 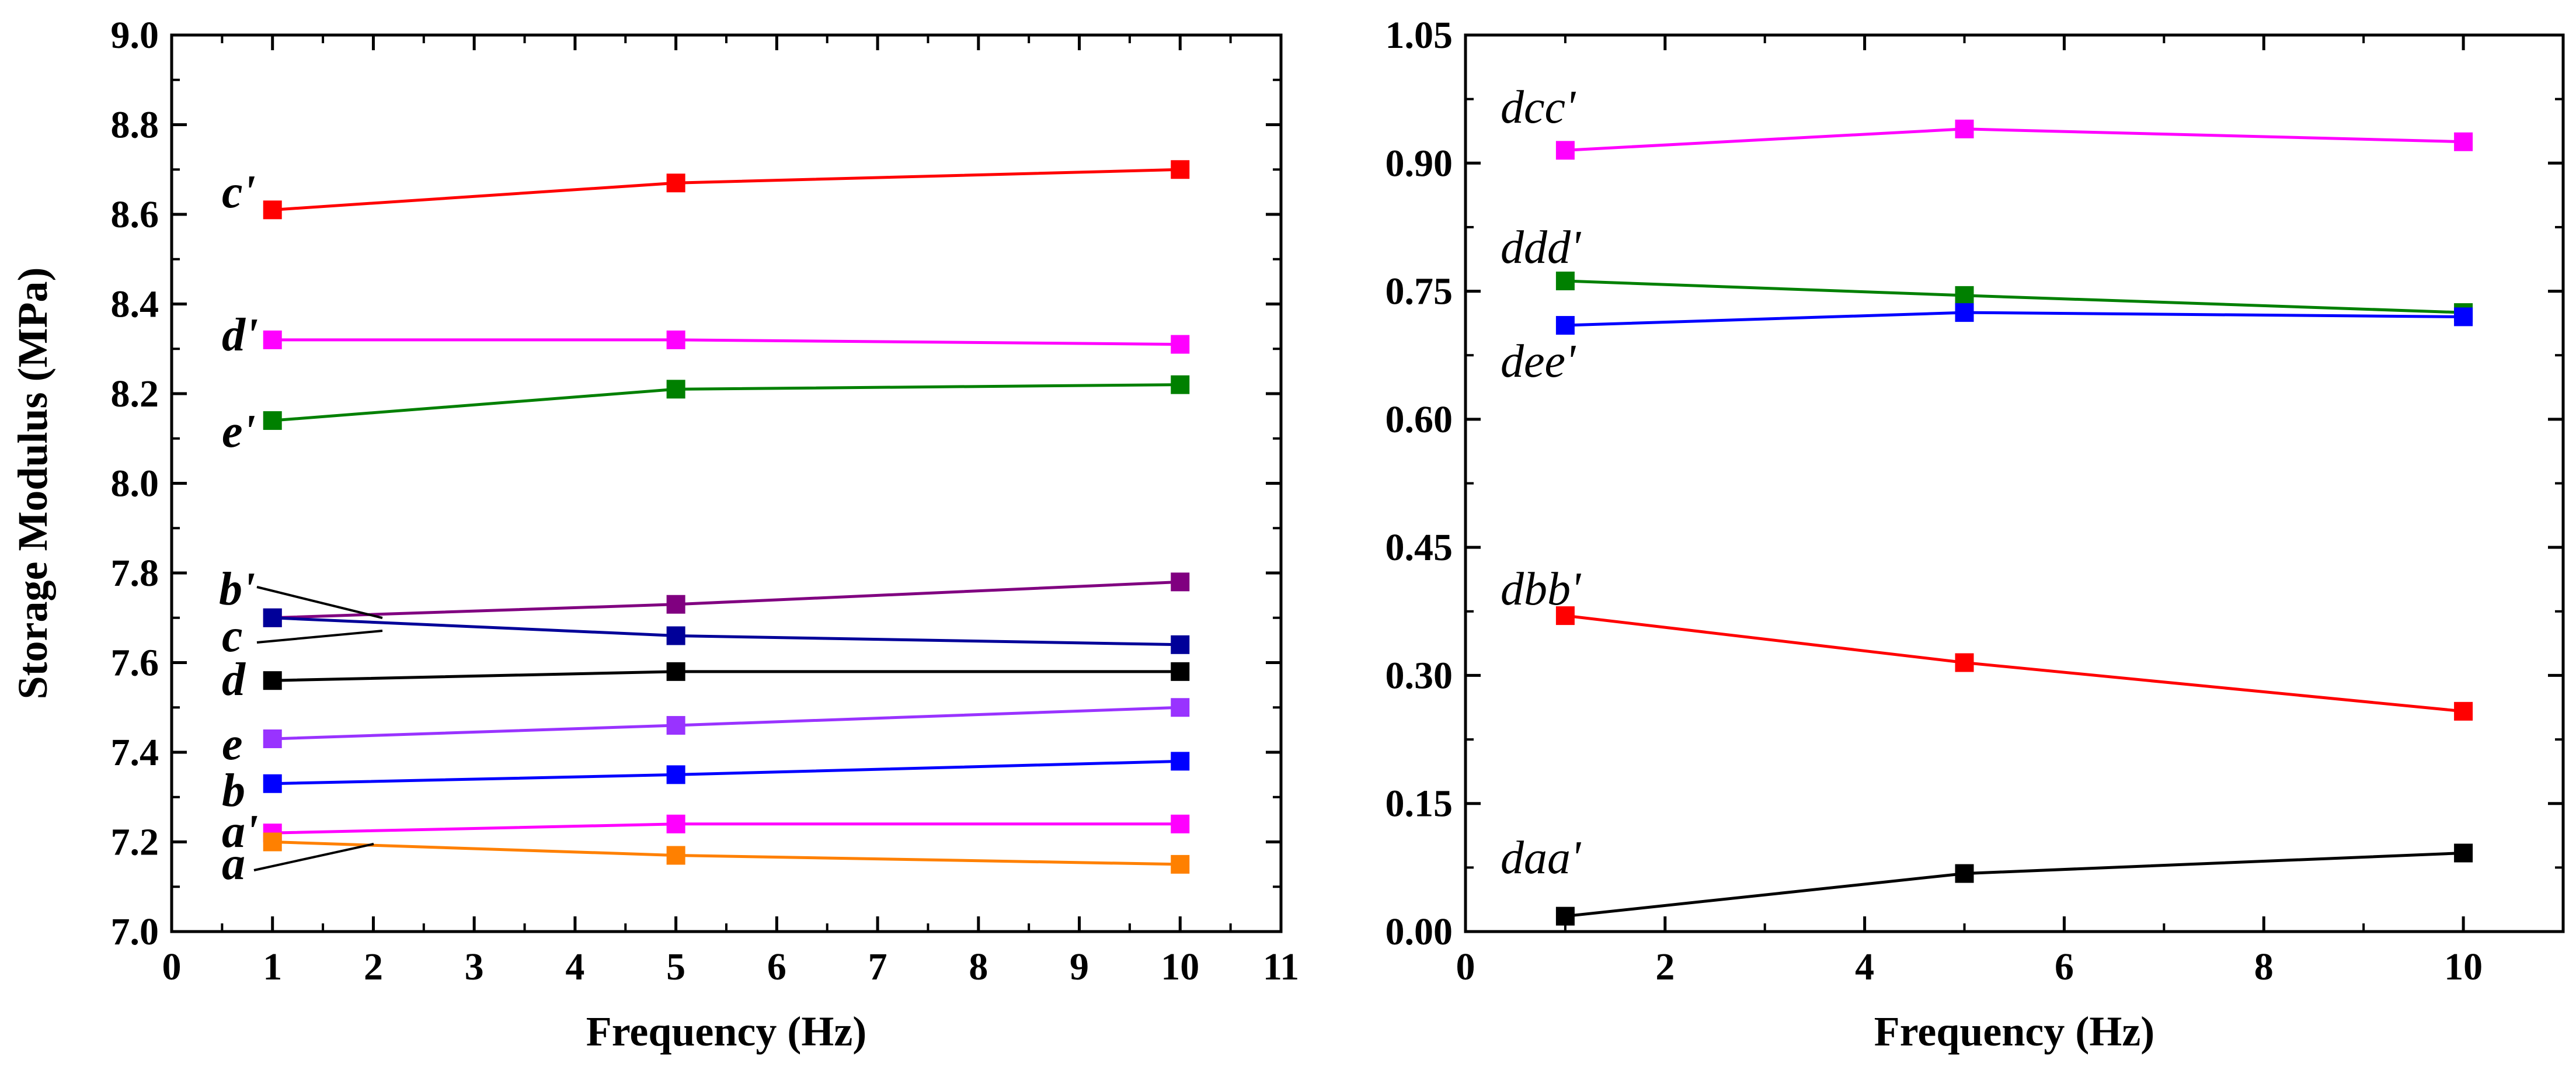 What do you see at coordinates (135, 304) in the screenshot?
I see `y-tick-label: 8.4` at bounding box center [135, 304].